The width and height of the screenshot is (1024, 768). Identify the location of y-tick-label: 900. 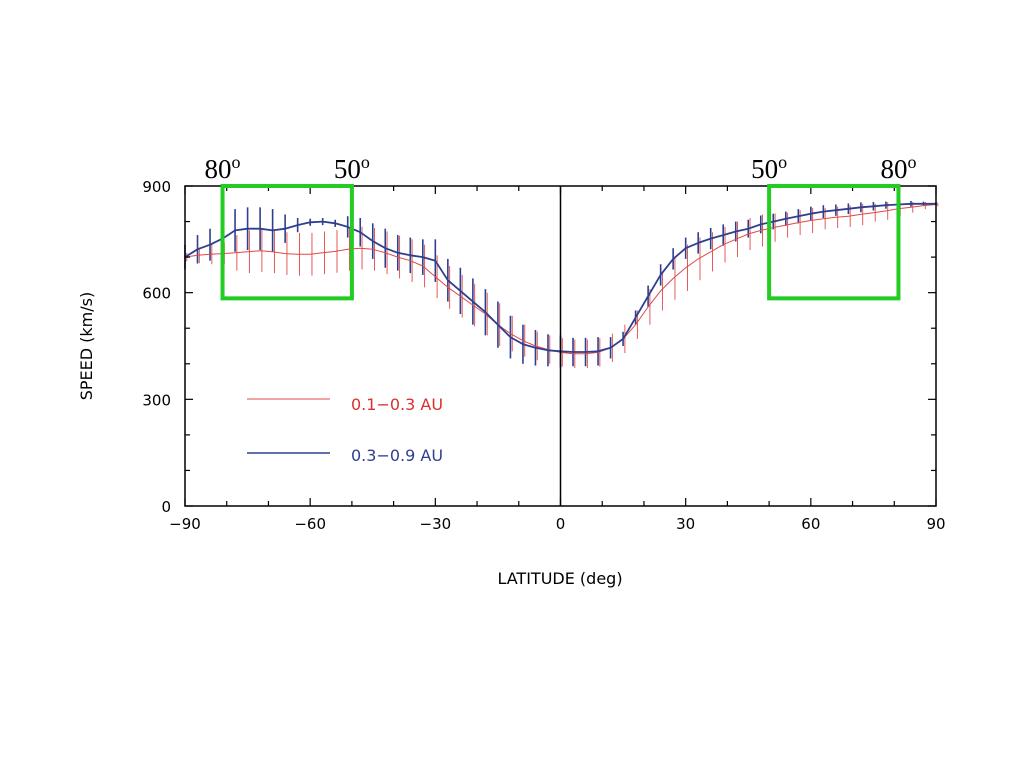
(156, 187).